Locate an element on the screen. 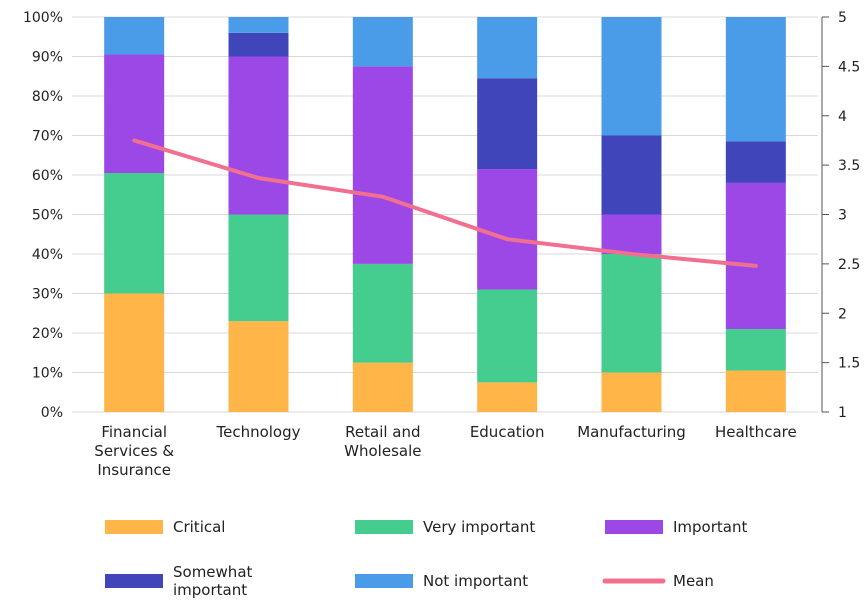  legend-label: Very important is located at coordinates (479, 527).